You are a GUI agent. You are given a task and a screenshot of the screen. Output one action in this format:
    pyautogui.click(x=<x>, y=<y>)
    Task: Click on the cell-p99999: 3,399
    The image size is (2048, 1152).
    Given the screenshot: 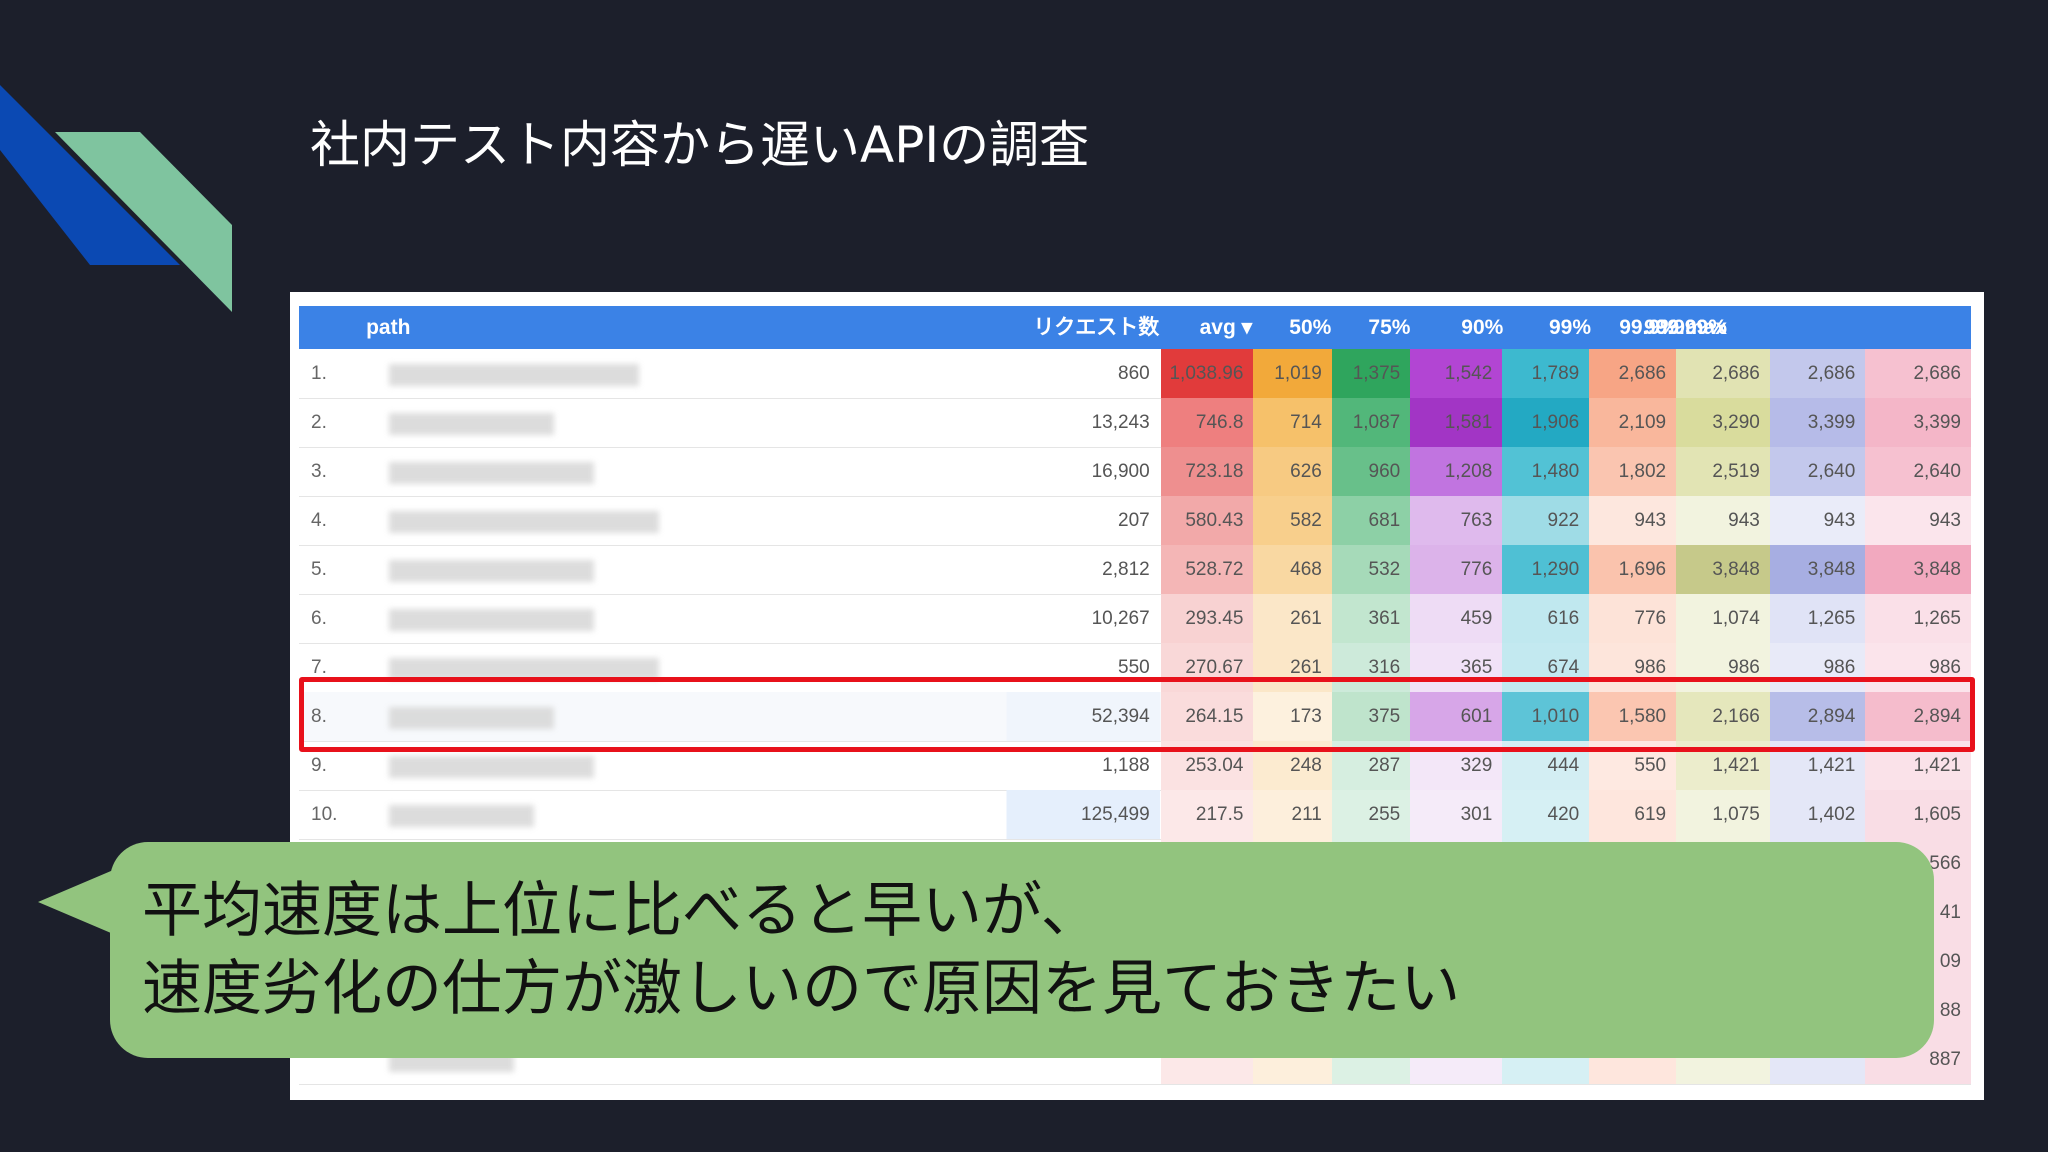 What is the action you would take?
    pyautogui.click(x=1817, y=422)
    